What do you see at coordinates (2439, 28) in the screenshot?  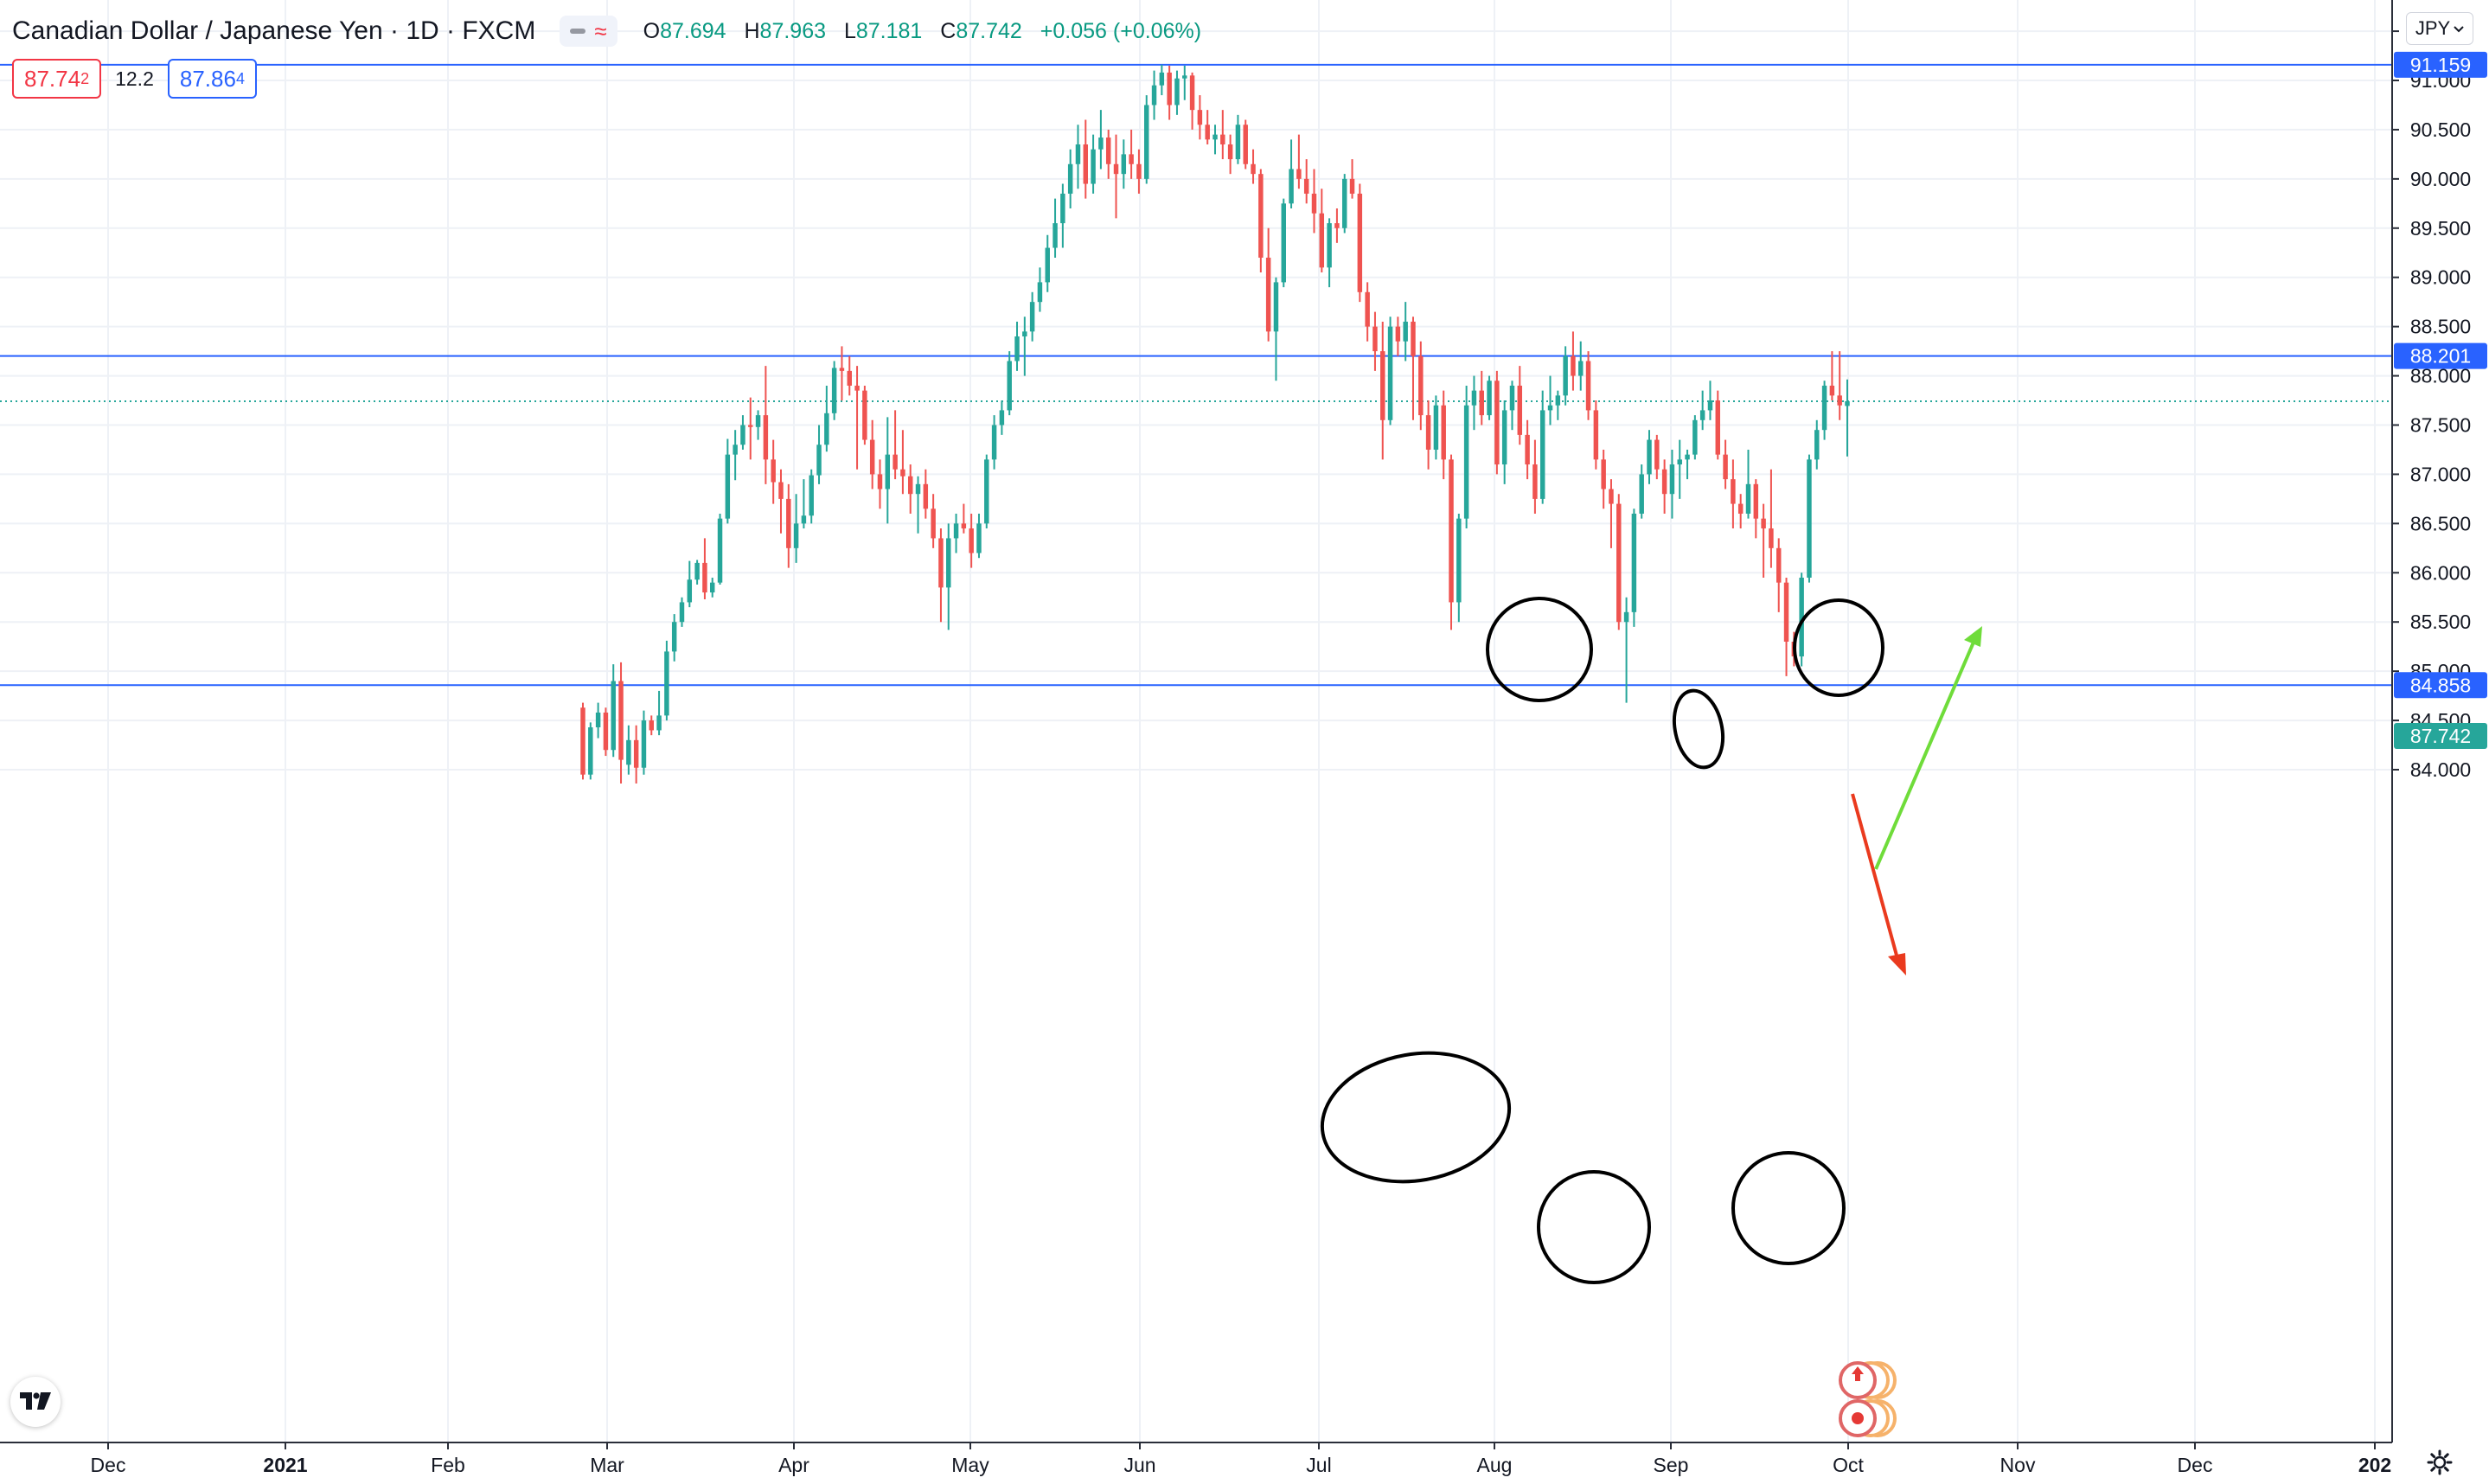 I see `currency-button: JPY` at bounding box center [2439, 28].